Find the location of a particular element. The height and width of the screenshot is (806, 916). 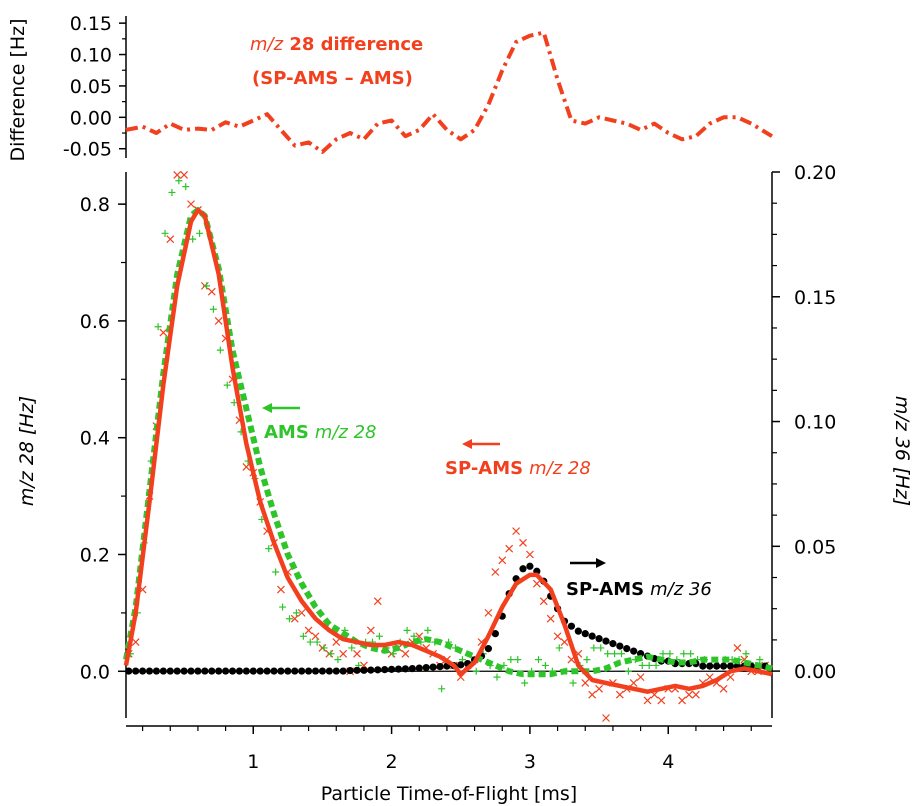

difference-annotation-prefix: m/z is located at coordinates (267, 44).